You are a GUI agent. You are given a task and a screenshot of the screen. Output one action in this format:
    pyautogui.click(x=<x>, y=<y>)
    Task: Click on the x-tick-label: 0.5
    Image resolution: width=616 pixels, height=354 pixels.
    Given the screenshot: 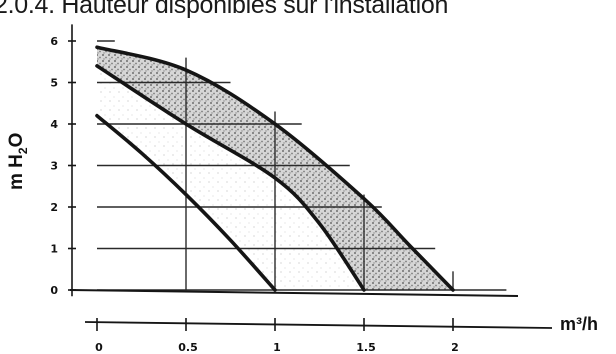 What is the action you would take?
    pyautogui.click(x=188, y=347)
    